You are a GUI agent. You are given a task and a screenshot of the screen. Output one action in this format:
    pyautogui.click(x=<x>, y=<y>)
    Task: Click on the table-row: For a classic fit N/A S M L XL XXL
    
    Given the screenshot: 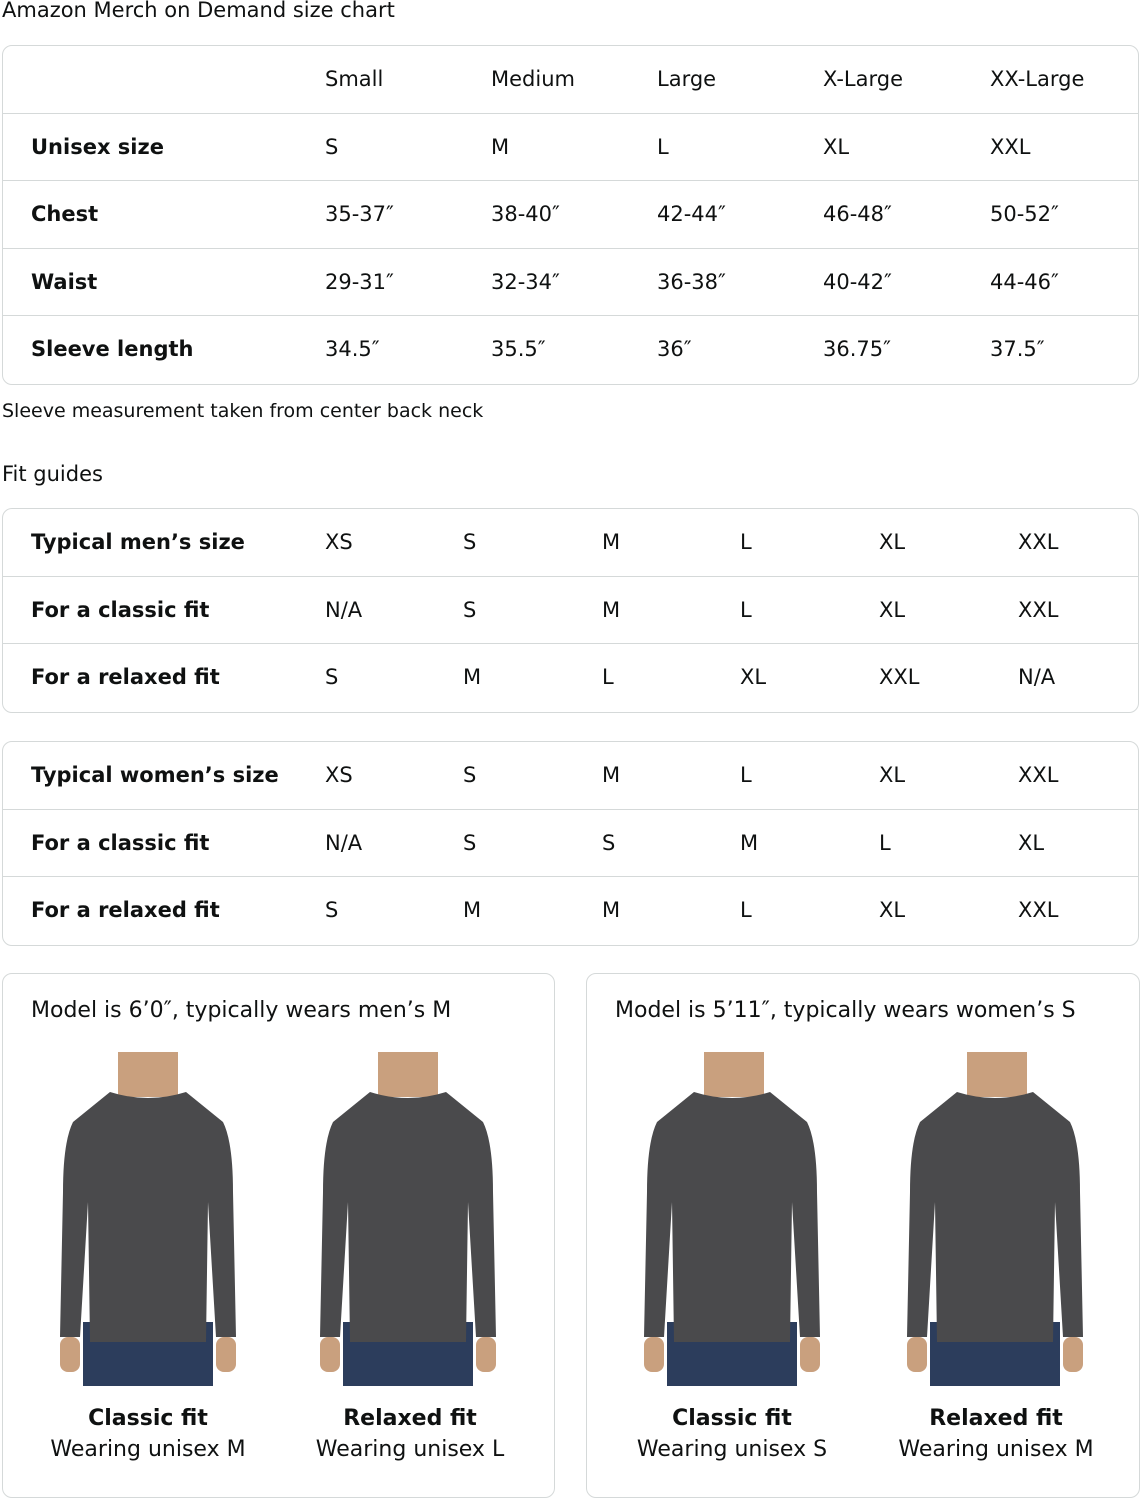 What is the action you would take?
    pyautogui.click(x=570, y=610)
    